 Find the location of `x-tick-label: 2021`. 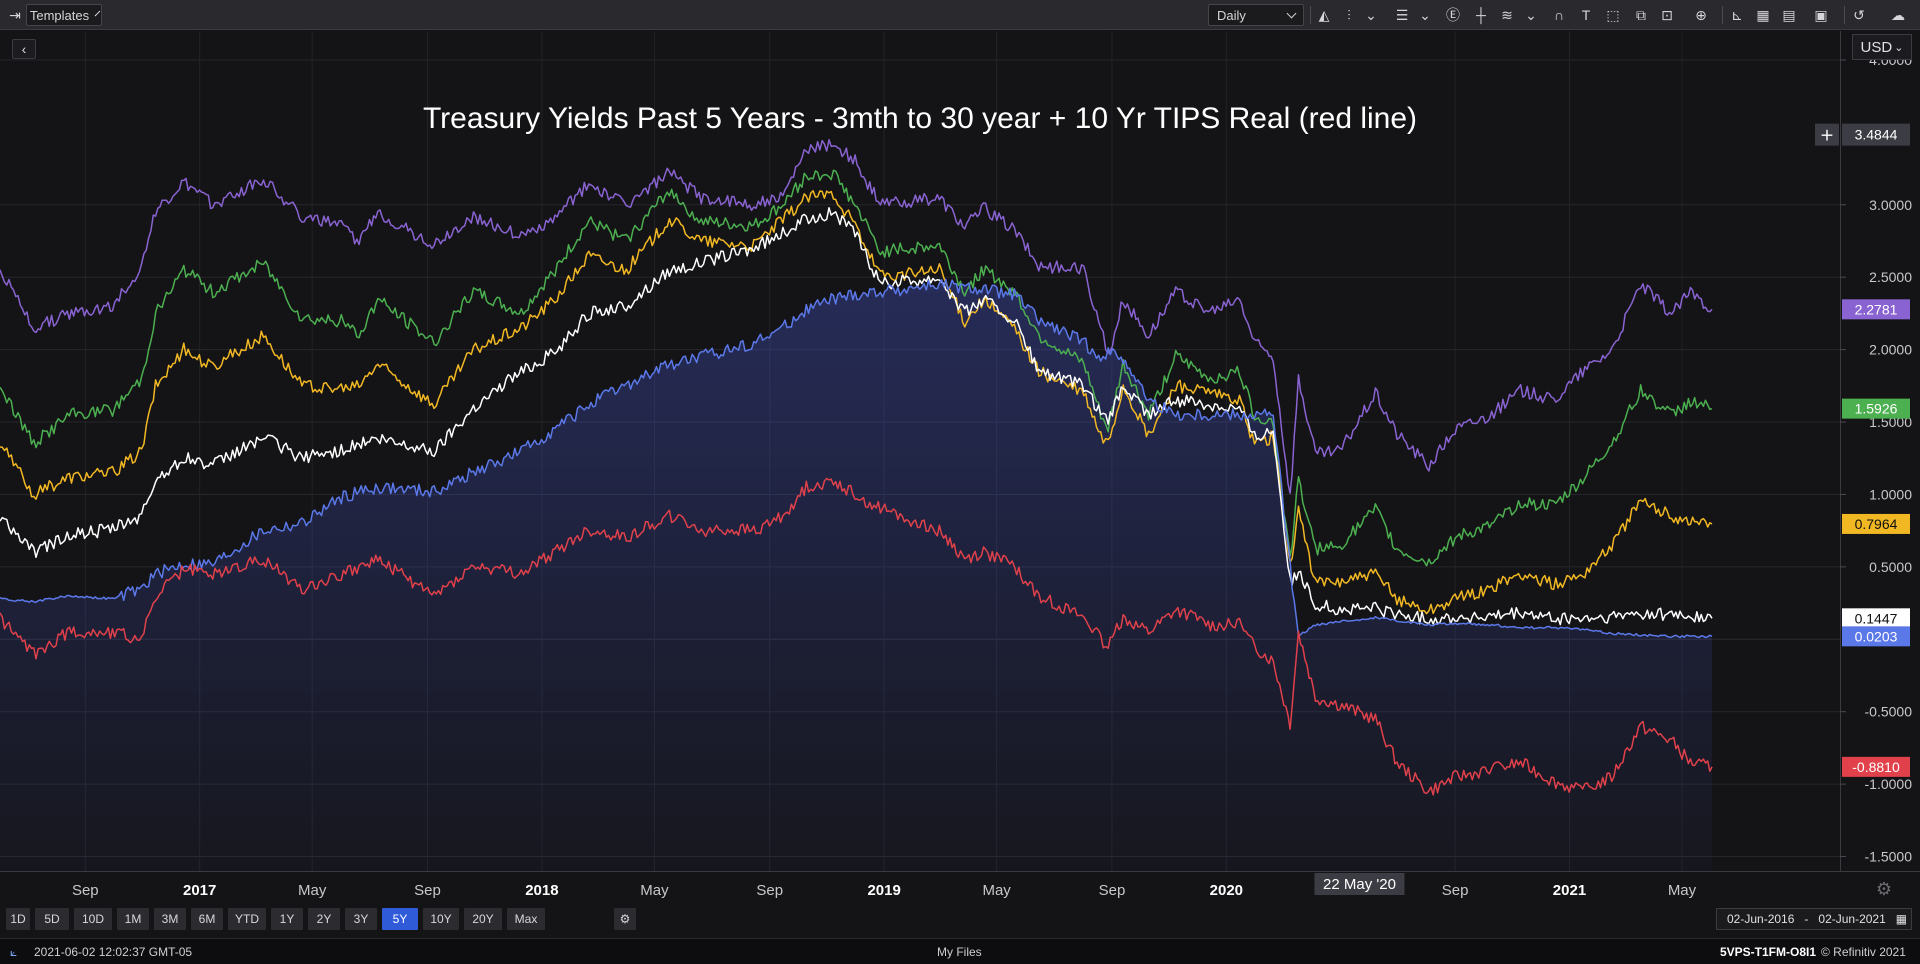

x-tick-label: 2021 is located at coordinates (1569, 890).